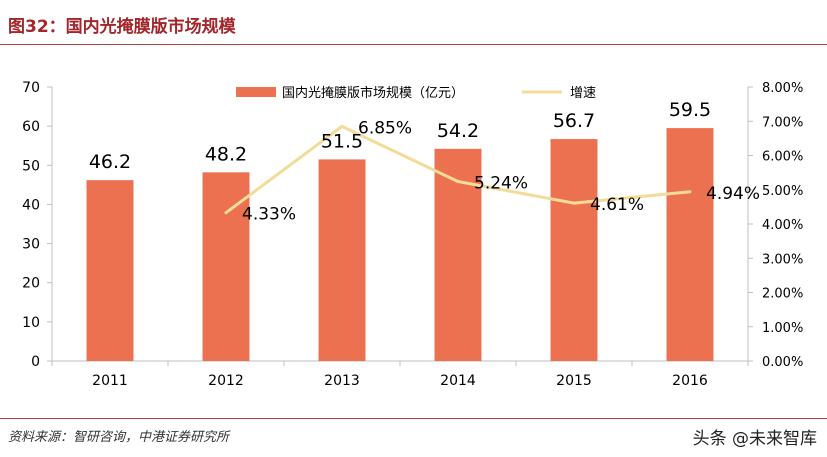 Image resolution: width=827 pixels, height=457 pixels. I want to click on legend-label-bar: 国内光掩膜版市场规模（亿元）, so click(373, 93).